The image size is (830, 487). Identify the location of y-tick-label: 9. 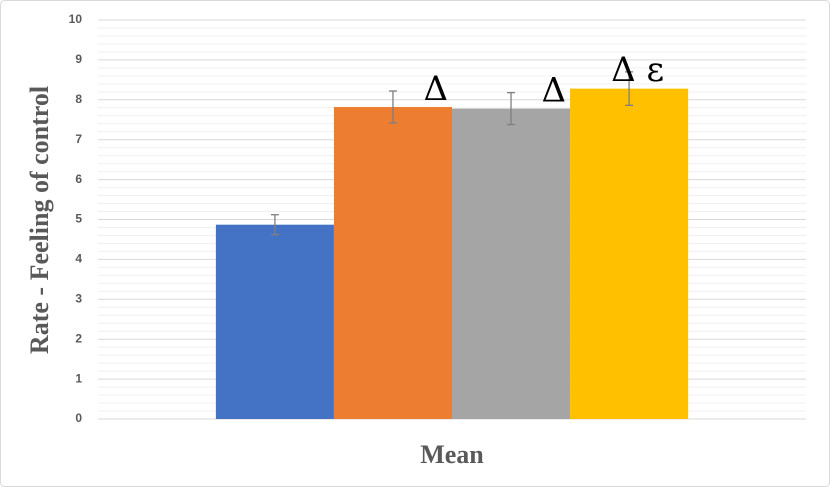
(78, 59).